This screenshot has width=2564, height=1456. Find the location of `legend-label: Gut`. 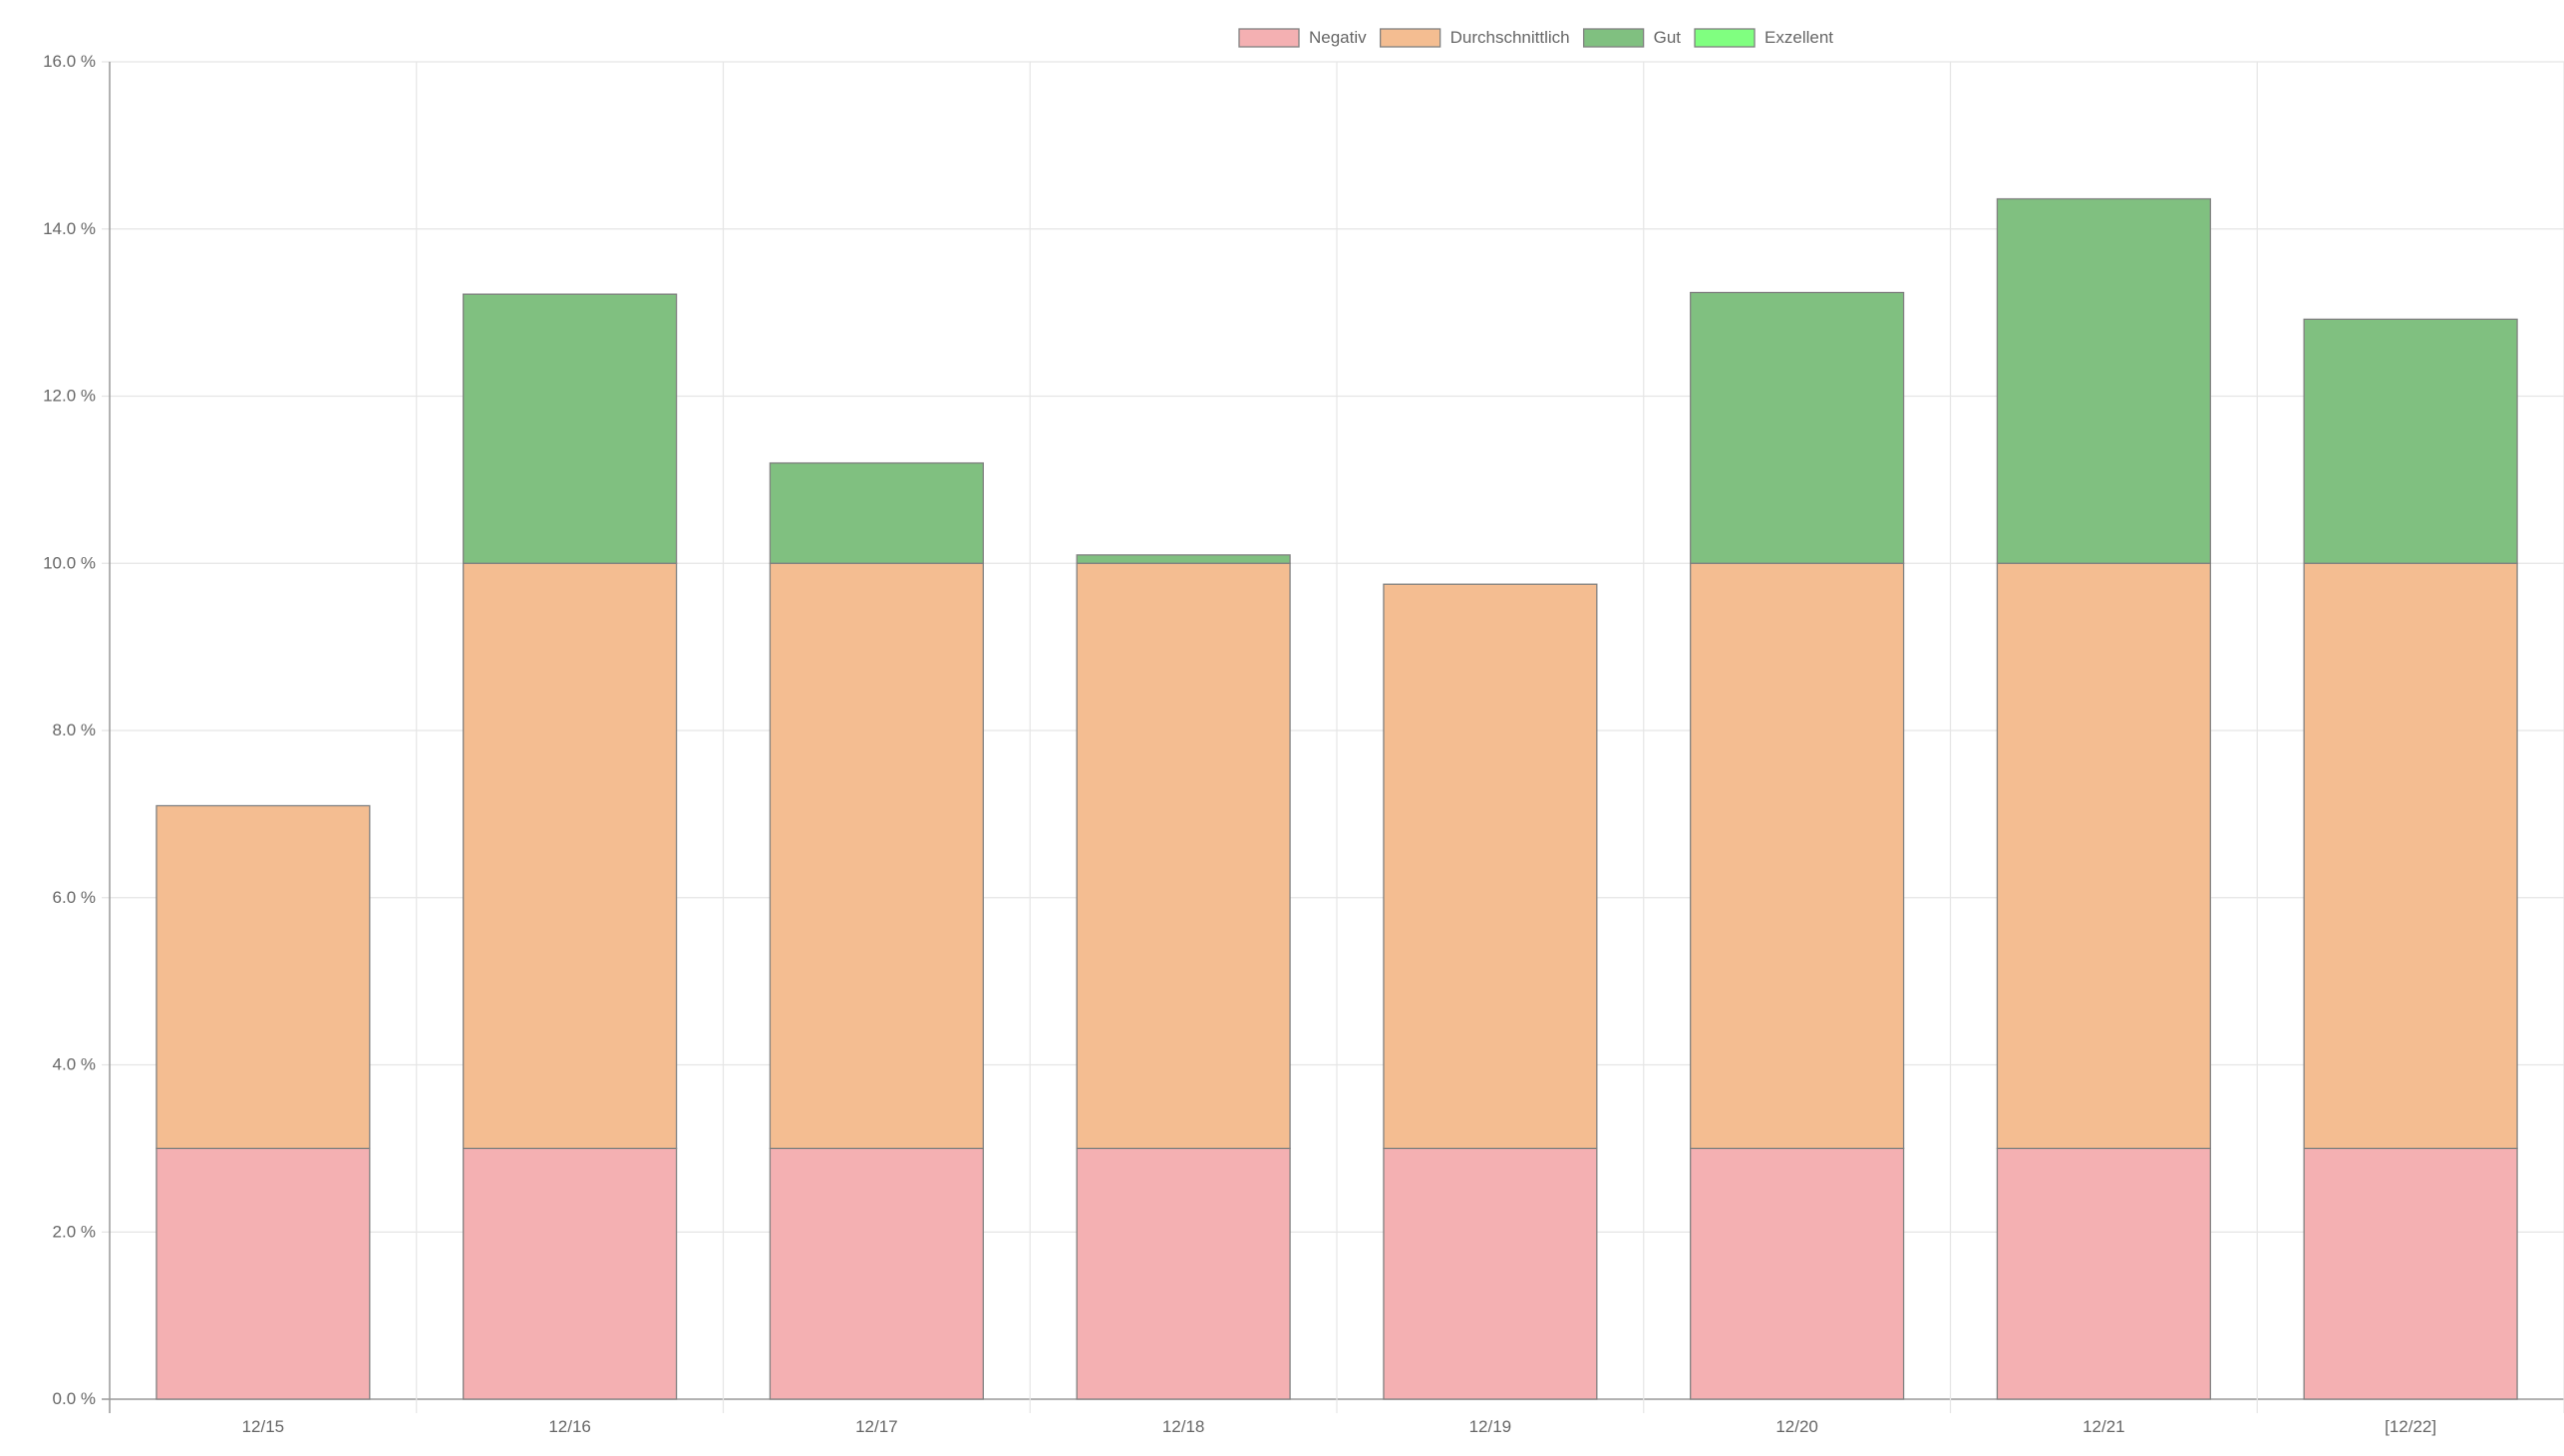

legend-label: Gut is located at coordinates (1668, 37).